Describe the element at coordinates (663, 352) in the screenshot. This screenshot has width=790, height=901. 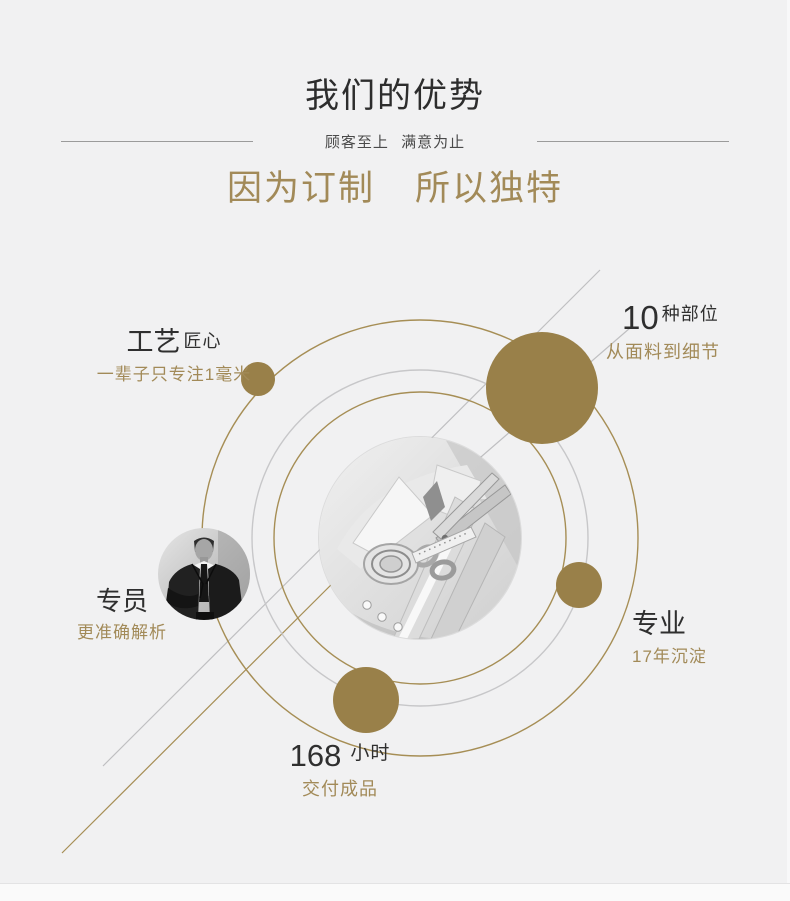
I see `feature-parts-desc: 从面料到细节` at that location.